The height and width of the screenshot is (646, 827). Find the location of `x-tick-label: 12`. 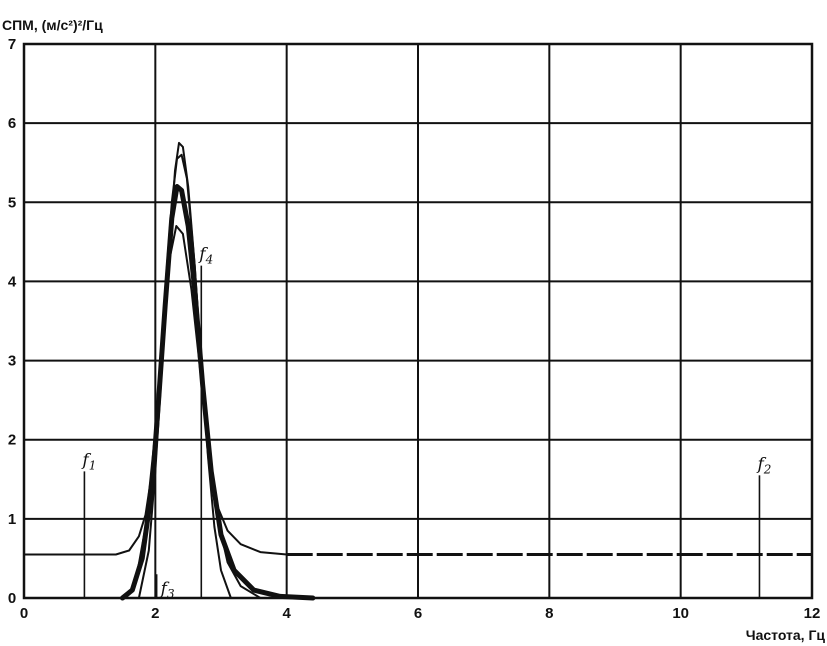

x-tick-label: 12 is located at coordinates (812, 613).